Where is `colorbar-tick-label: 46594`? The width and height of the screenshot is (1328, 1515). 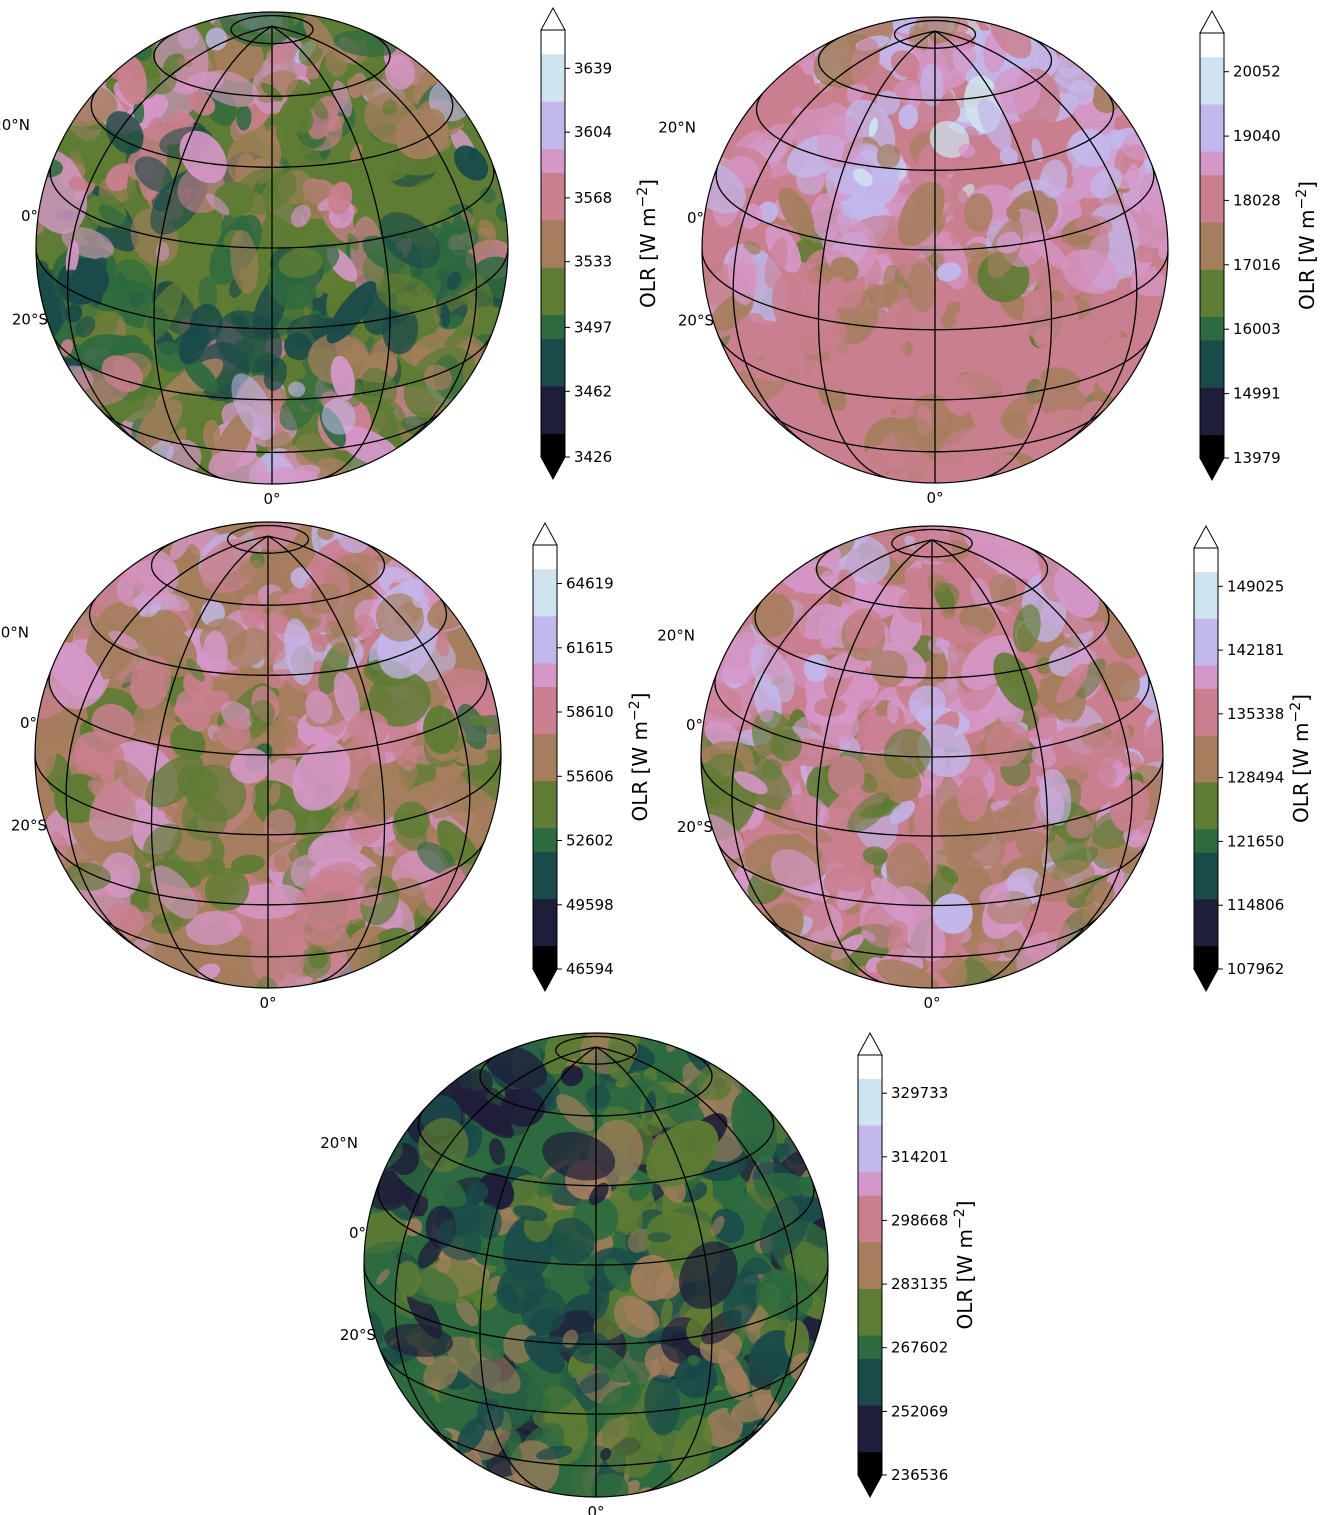 colorbar-tick-label: 46594 is located at coordinates (590, 969).